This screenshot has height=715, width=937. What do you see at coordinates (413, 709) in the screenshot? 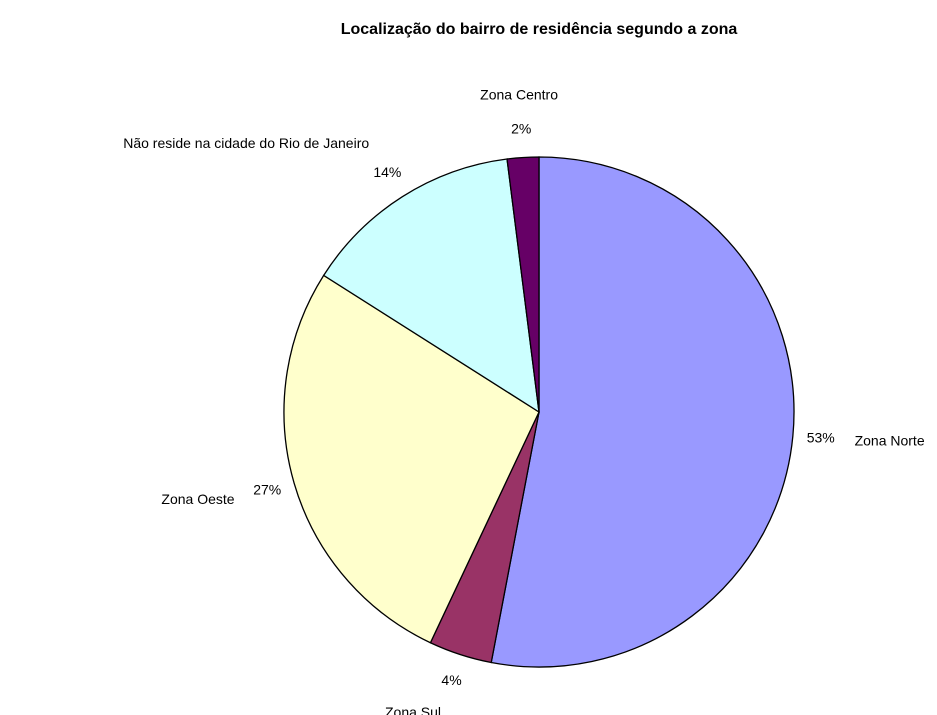
I see `category-label: Zona Sul` at bounding box center [413, 709].